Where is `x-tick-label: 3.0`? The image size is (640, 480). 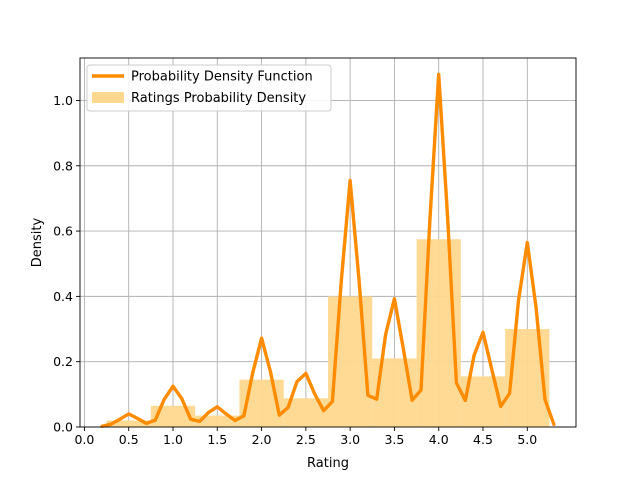
x-tick-label: 3.0 is located at coordinates (350, 439).